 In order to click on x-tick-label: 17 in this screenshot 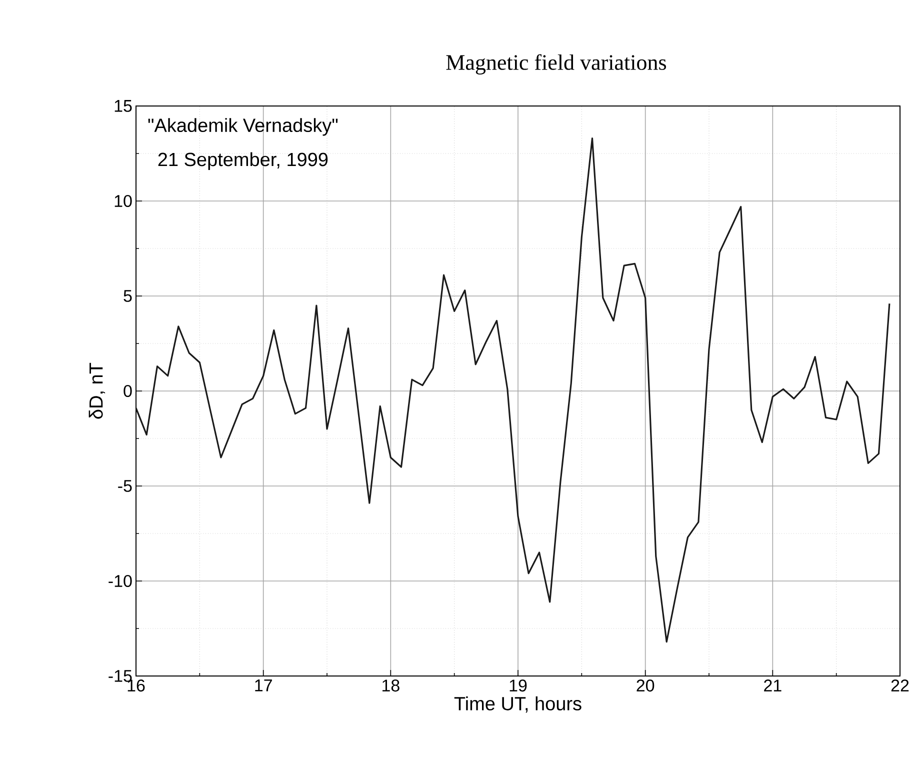, I will do `click(263, 686)`.